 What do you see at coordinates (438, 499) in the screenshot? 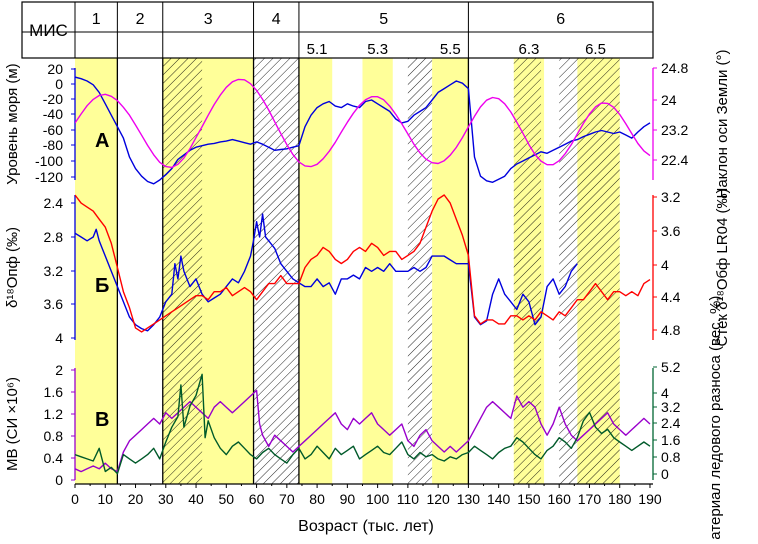
I see `x-tick-label: 120` at bounding box center [438, 499].